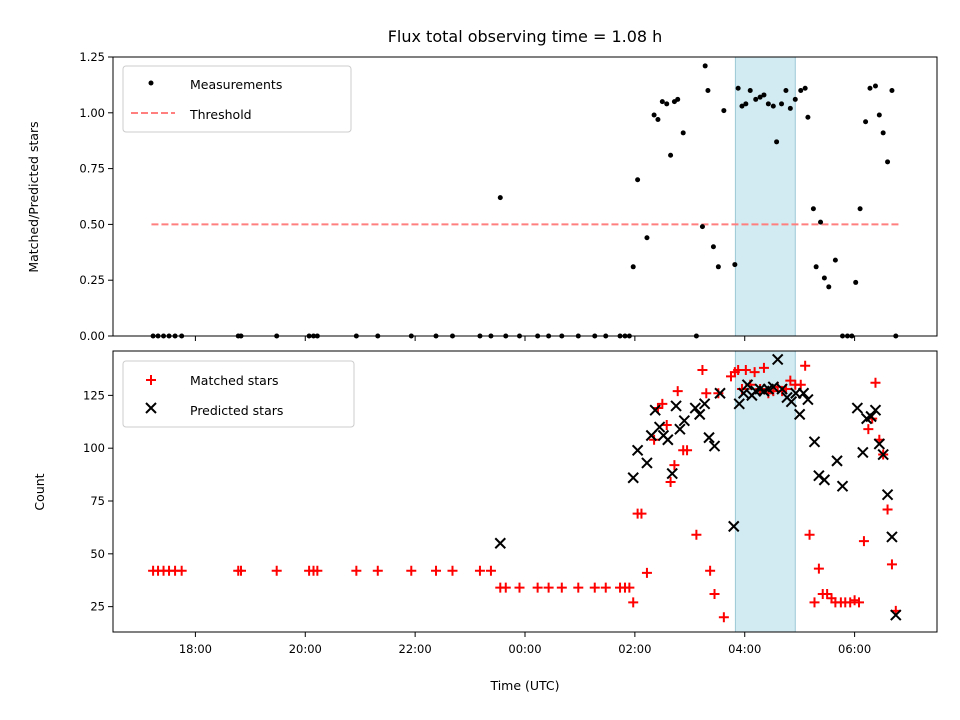 This screenshot has width=960, height=720. Describe the element at coordinates (524, 685) in the screenshot. I see `x-axis-label: Time (UTC)` at that location.